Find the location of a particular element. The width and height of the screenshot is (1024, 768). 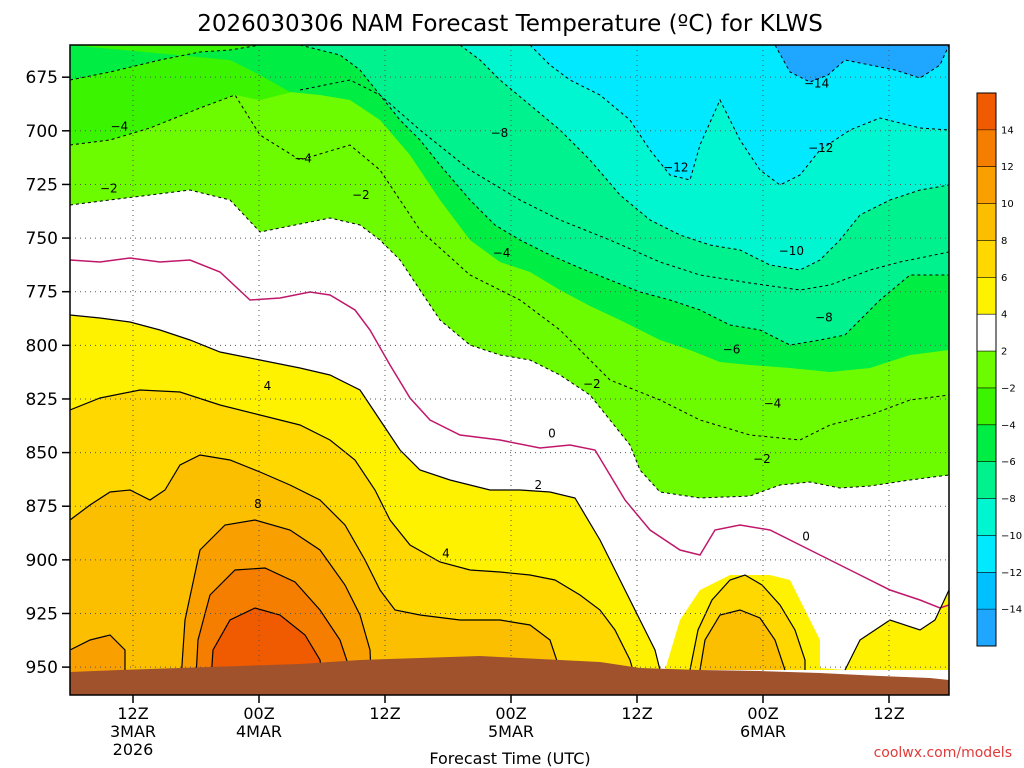

colorbar-label-2: 10 is located at coordinates (1007, 204).